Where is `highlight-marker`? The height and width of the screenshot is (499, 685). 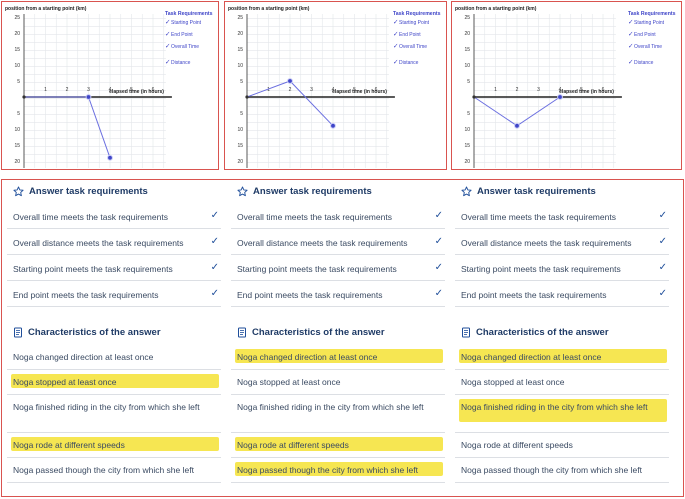
highlight-marker is located at coordinates (115, 381).